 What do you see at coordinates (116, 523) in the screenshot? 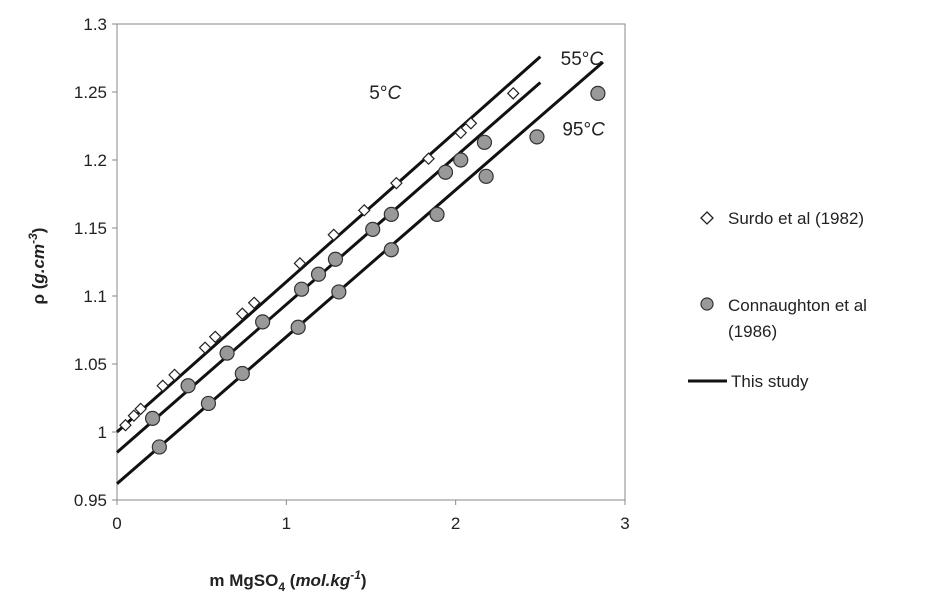
I see `x-tick-label: 0` at bounding box center [116, 523].